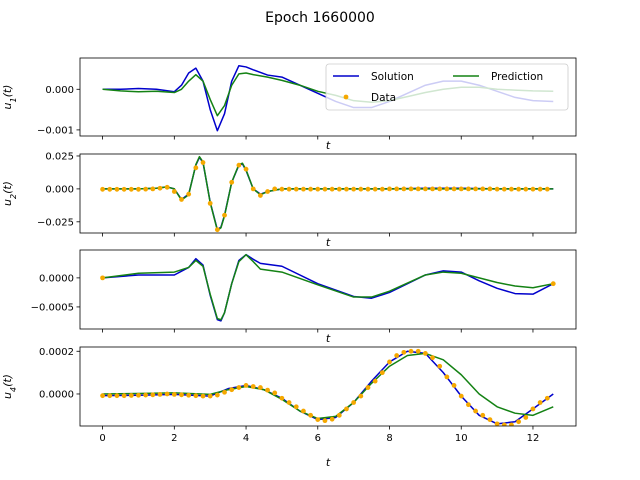 Image resolution: width=640 pixels, height=480 pixels. What do you see at coordinates (52, 307) in the screenshot?
I see `y-tick-label: −0.0005` at bounding box center [52, 307].